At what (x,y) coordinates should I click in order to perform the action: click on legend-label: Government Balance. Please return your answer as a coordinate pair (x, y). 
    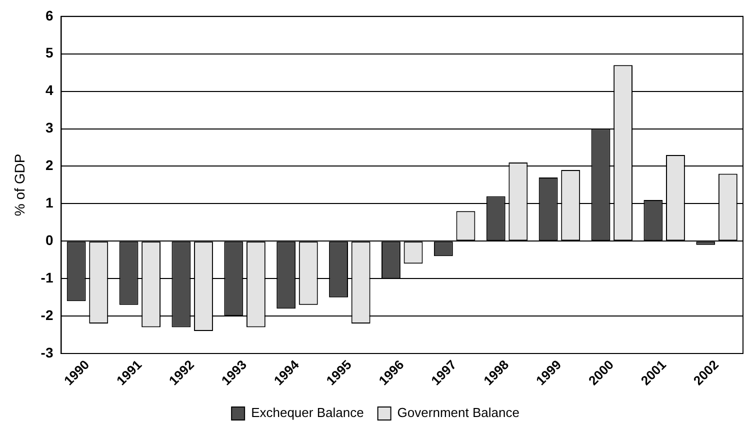
    Looking at the image, I should click on (458, 412).